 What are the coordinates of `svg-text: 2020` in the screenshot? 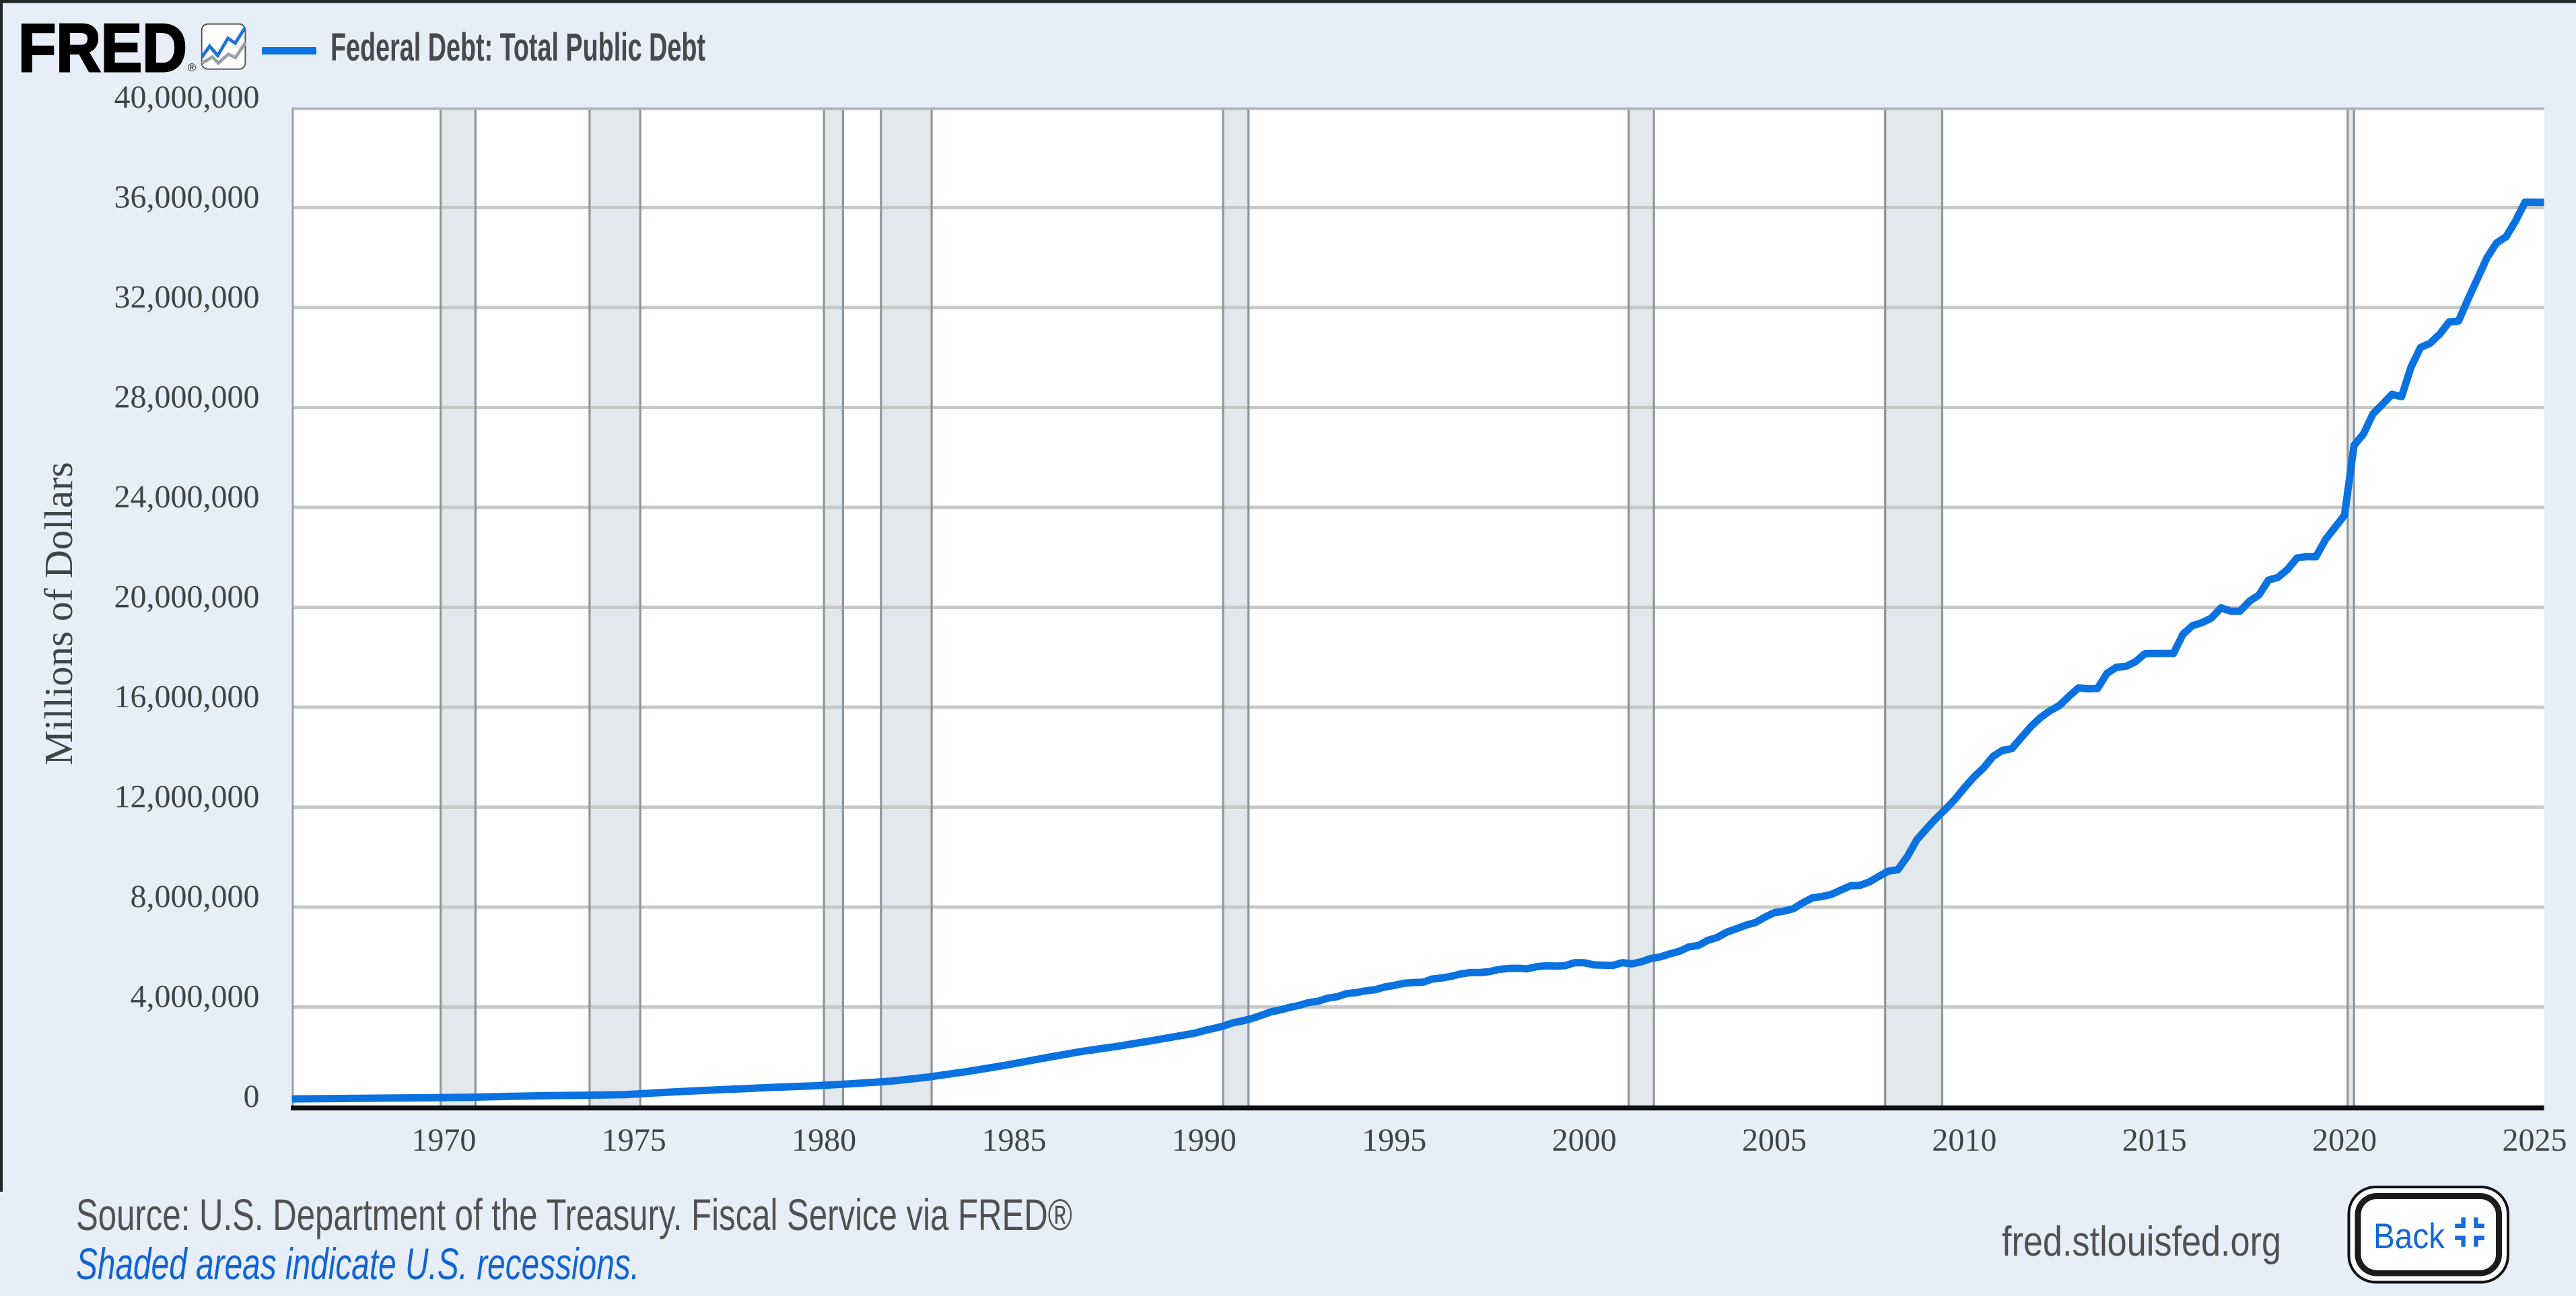 It's located at (2344, 1140).